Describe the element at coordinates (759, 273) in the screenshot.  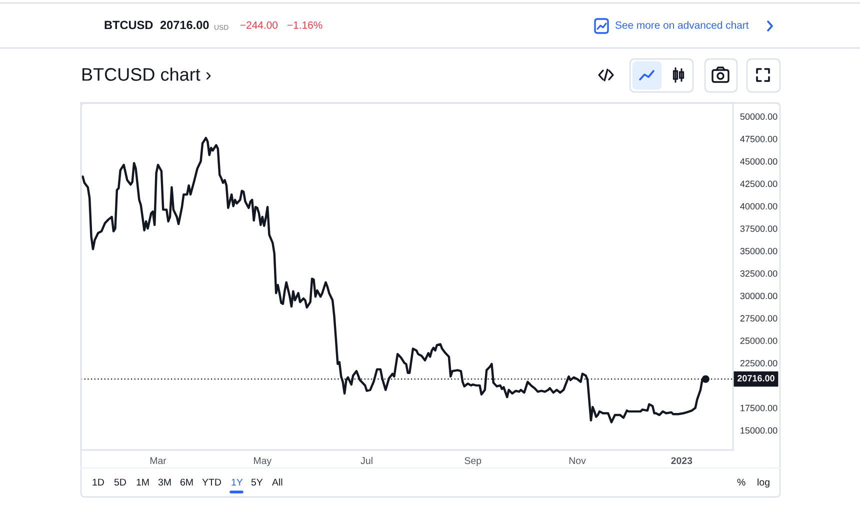
I see `y-tick-label: 32500.00` at that location.